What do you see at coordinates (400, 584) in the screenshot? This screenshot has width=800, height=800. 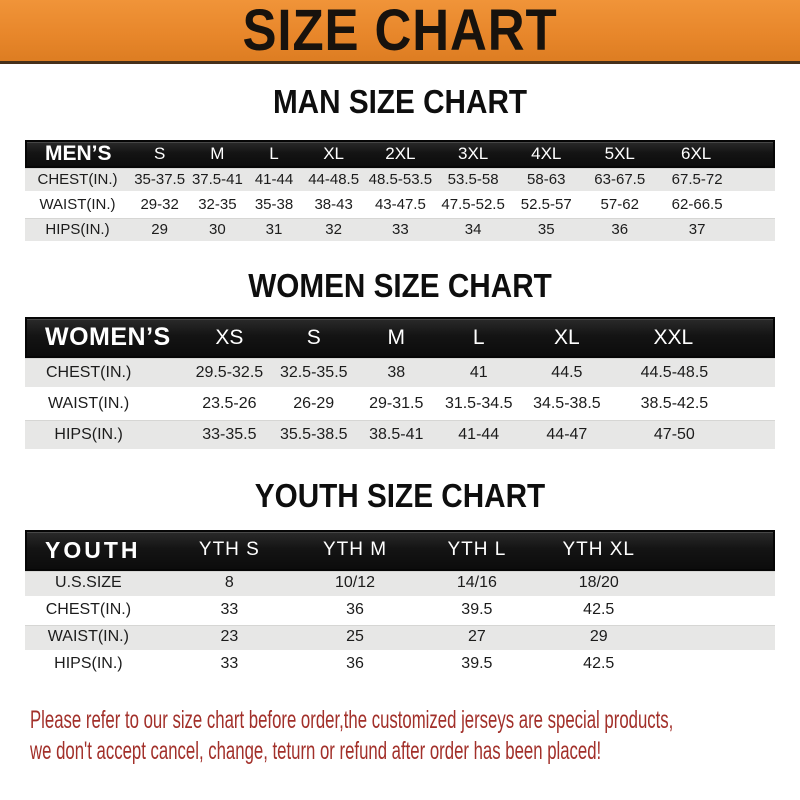 I see `table-row: U.S.SIZE 8 10/12 14/16 18/20` at bounding box center [400, 584].